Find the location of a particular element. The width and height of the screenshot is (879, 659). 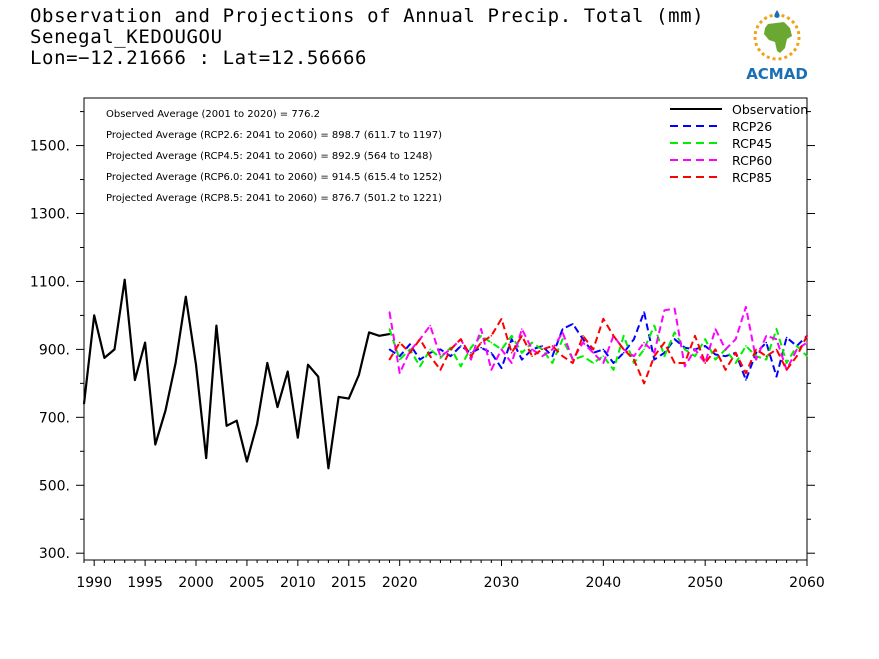

x-tick-label: 2005 is located at coordinates (247, 583).